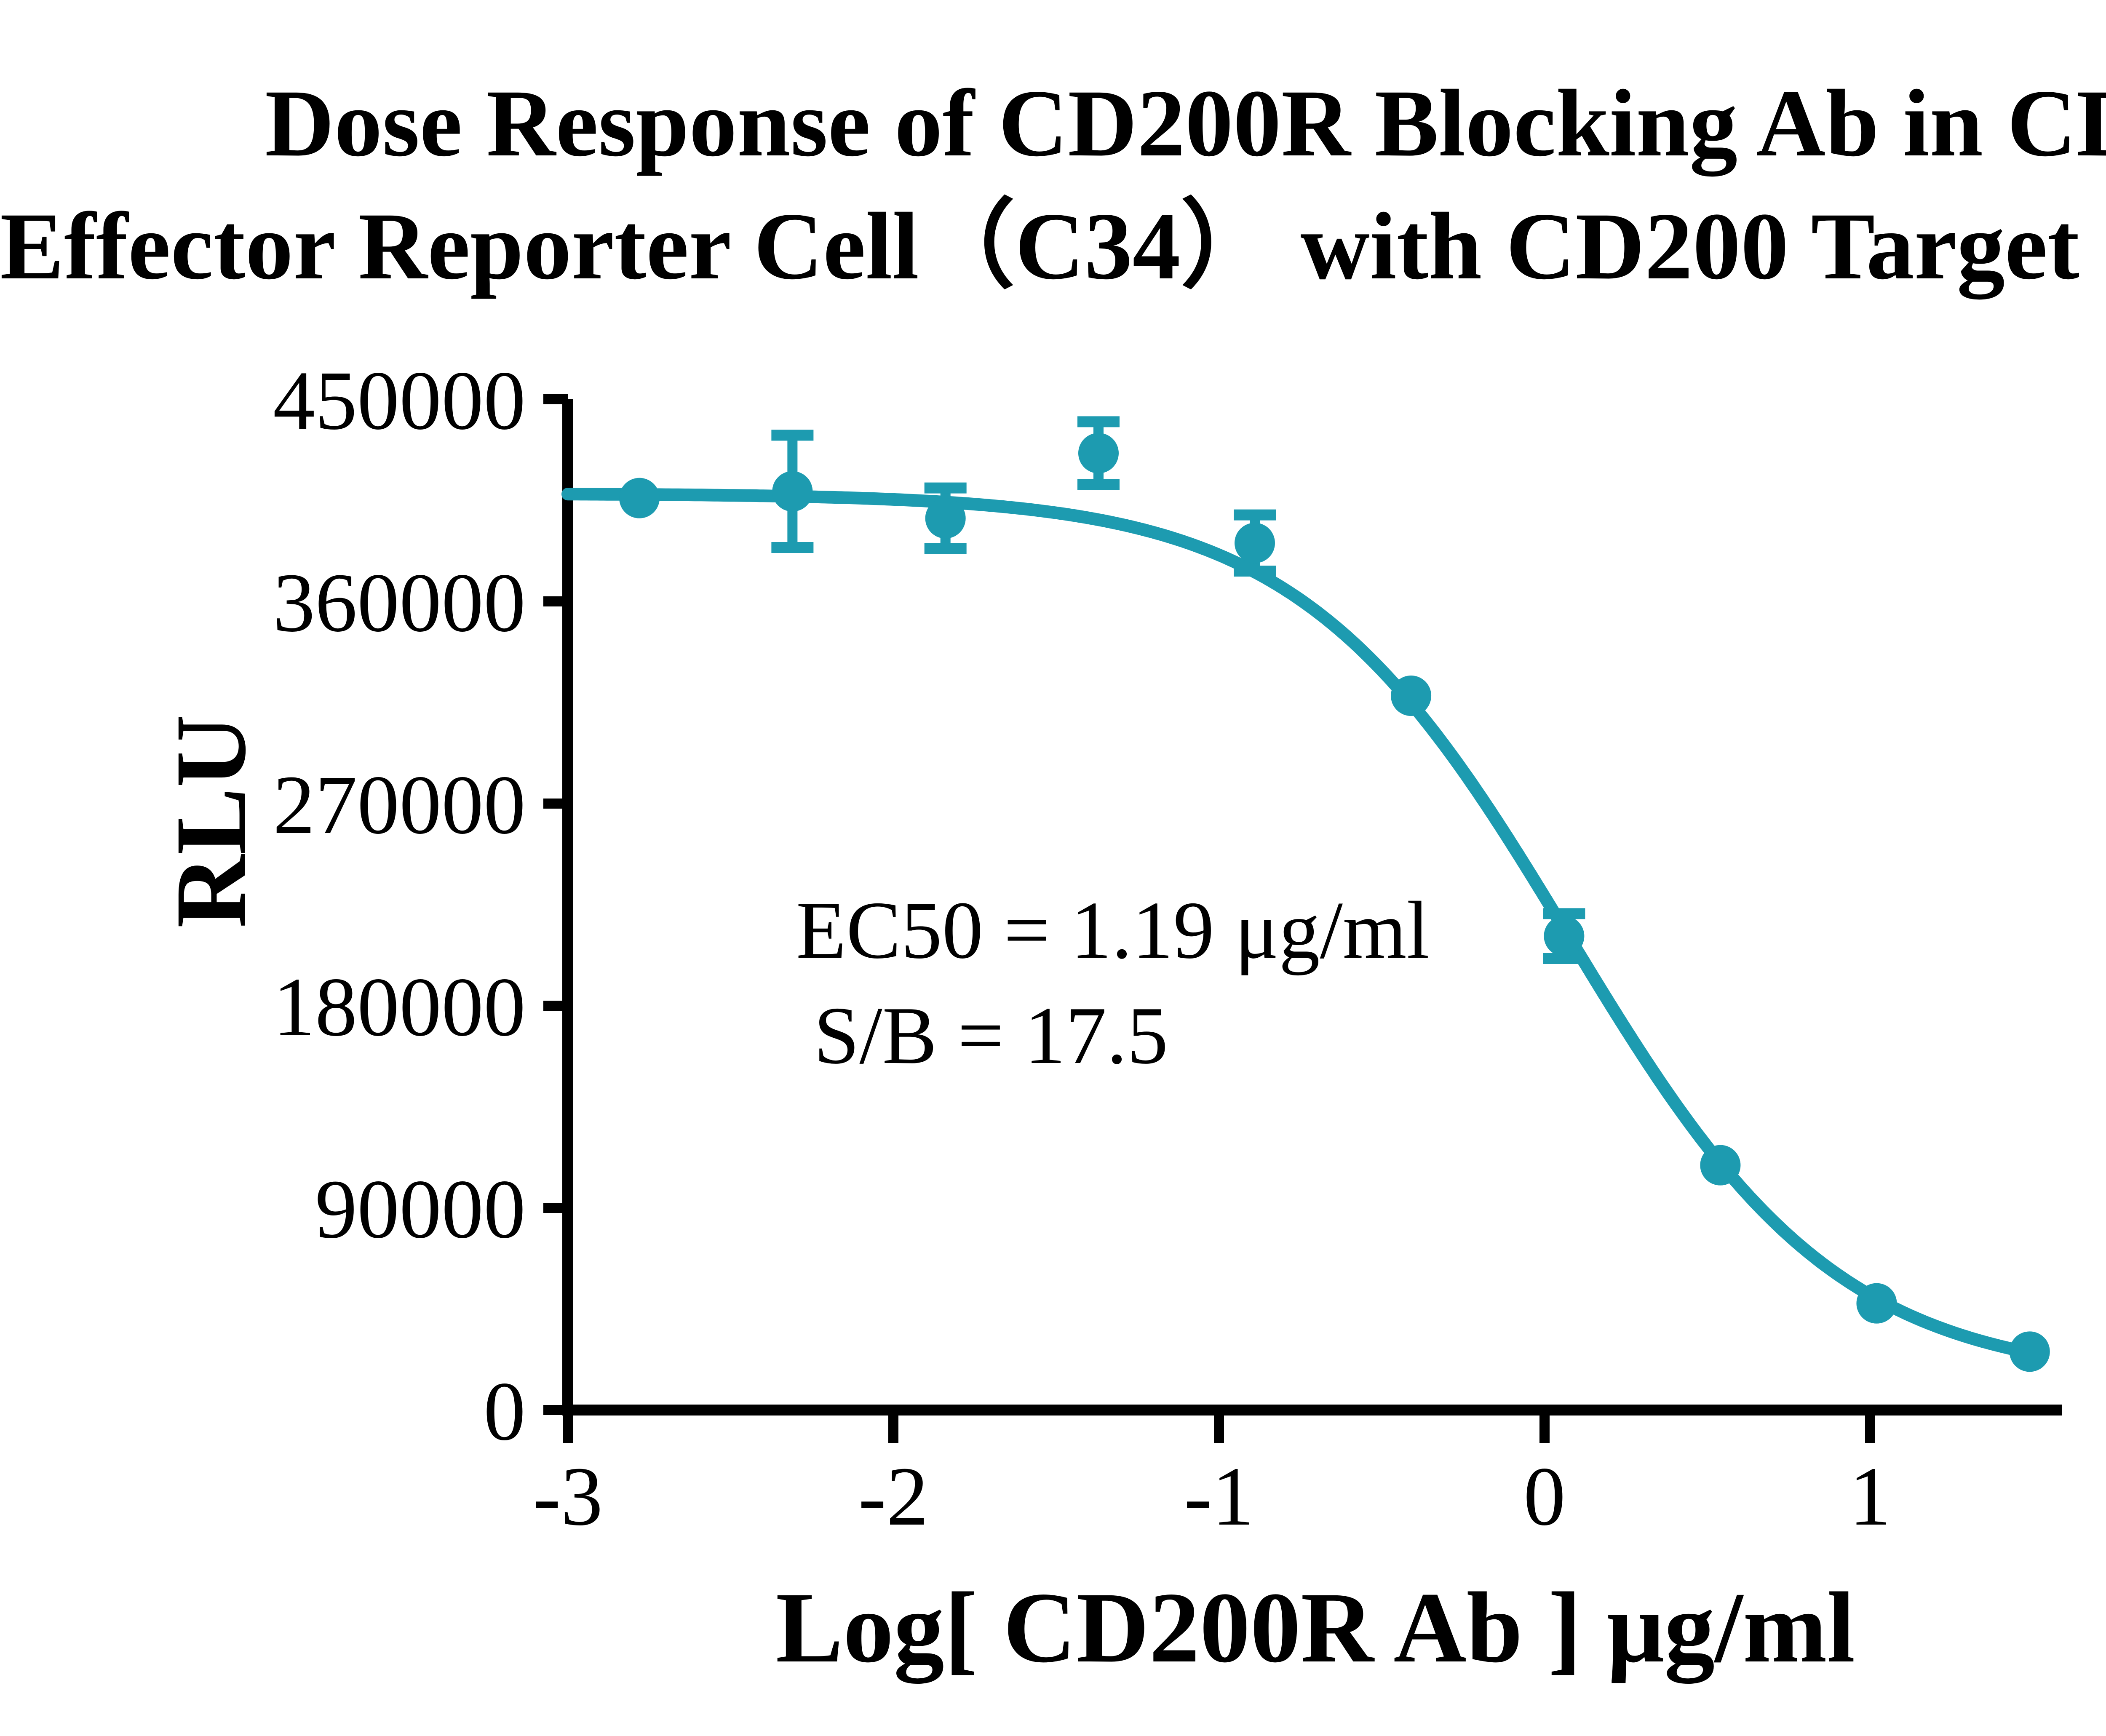  I want to click on y-tick-label: 360000, so click(399, 602).